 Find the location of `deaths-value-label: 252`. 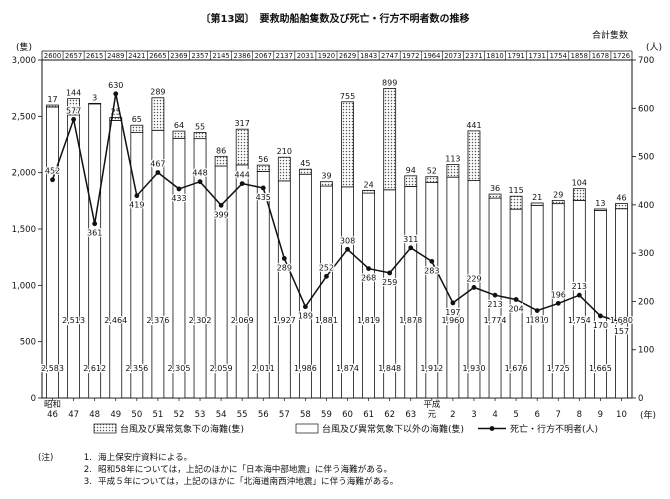

deaths-value-label: 252 is located at coordinates (326, 267).